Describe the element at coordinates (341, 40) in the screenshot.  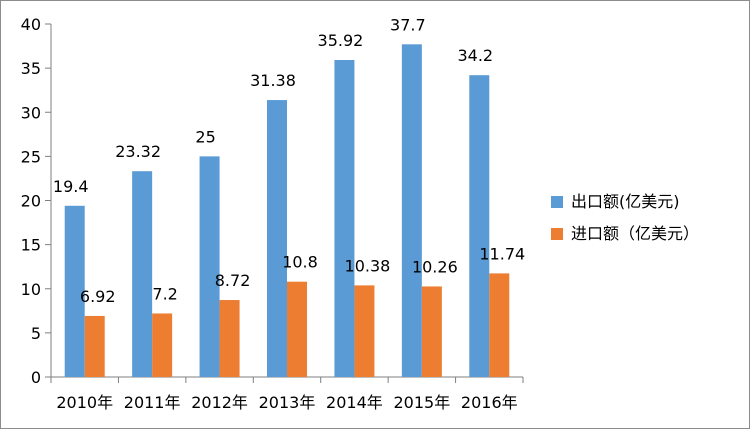
I see `export-data-label: 35.92` at that location.